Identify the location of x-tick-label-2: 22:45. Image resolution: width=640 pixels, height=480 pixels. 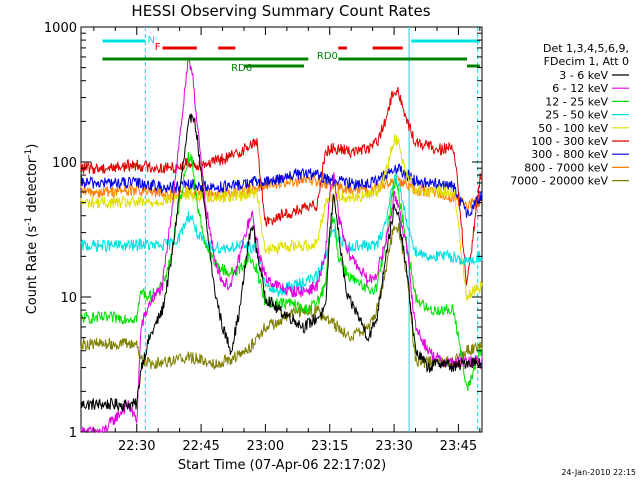
(200, 446).